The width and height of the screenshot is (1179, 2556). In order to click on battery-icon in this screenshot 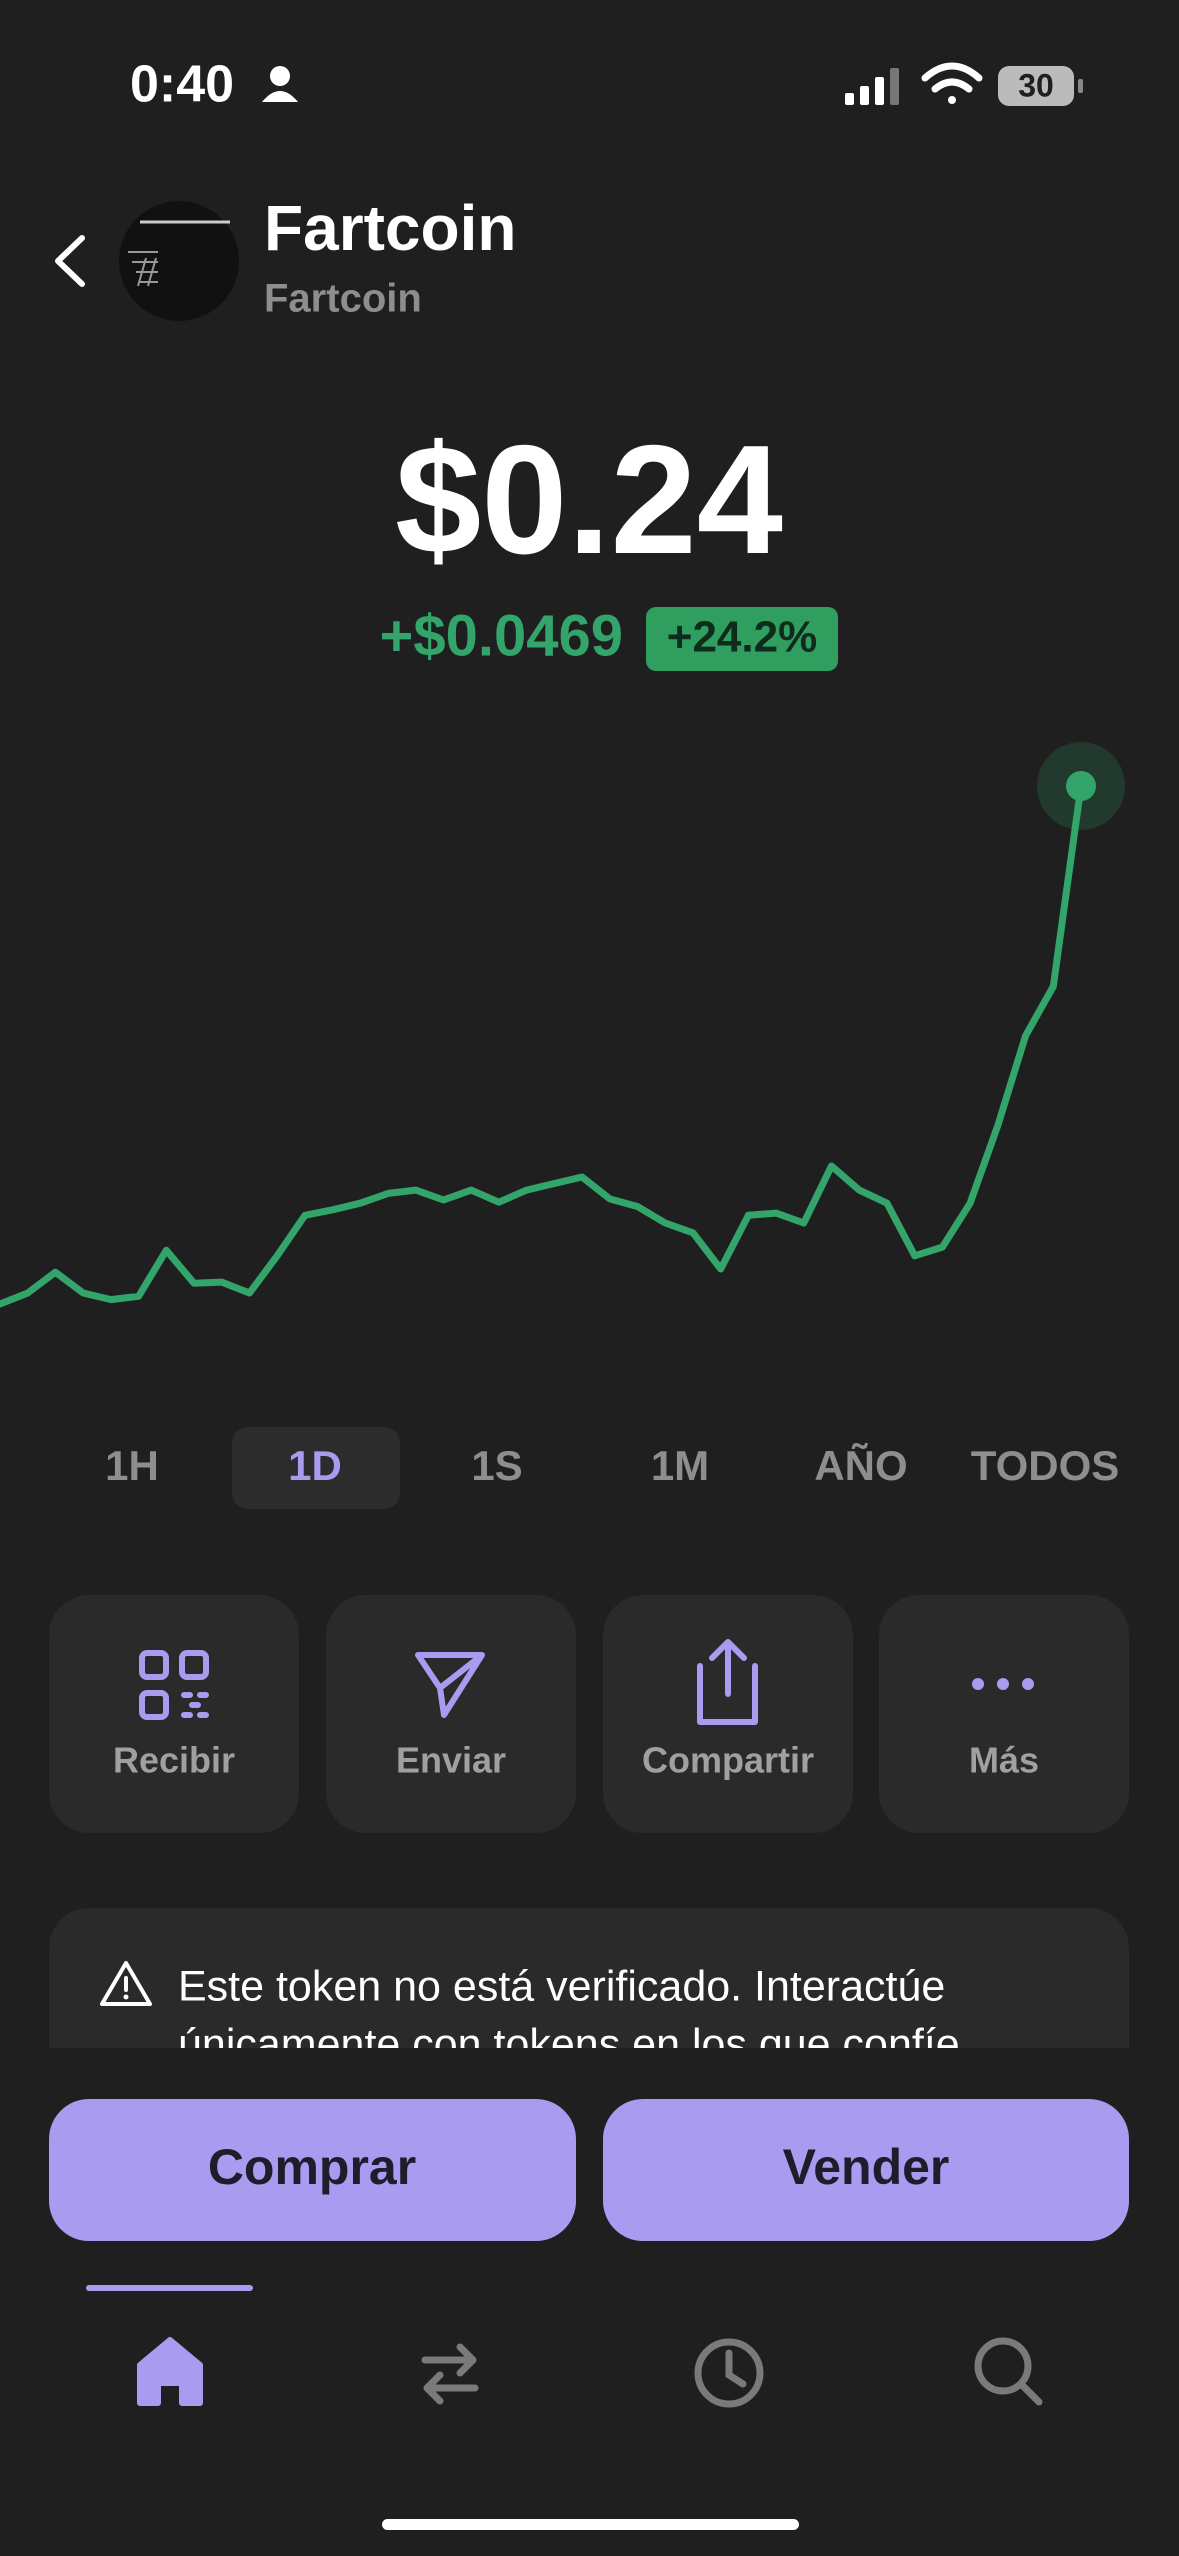, I will do `click(1036, 86)`.